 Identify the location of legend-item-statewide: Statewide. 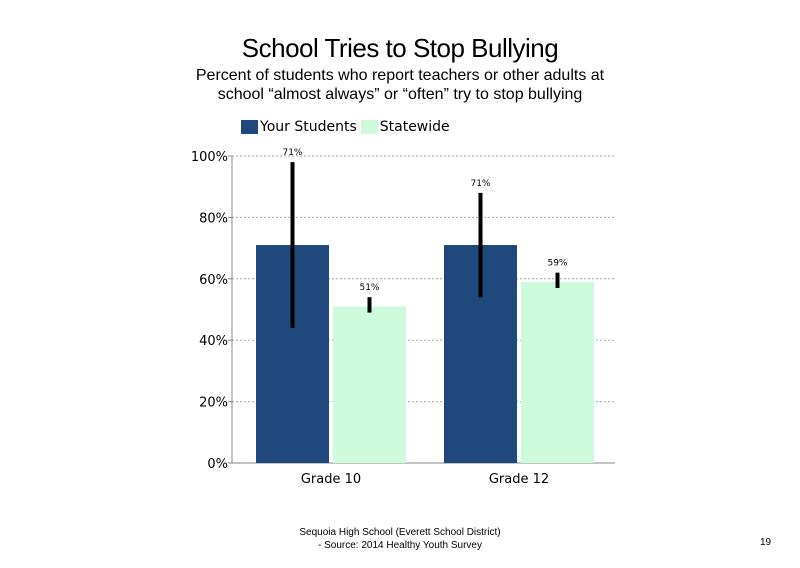
(405, 127).